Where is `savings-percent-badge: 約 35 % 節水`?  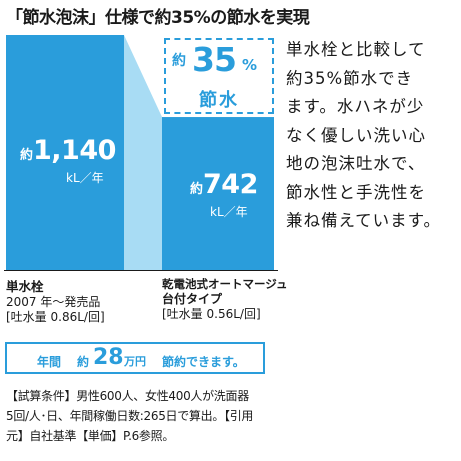 savings-percent-badge: 約 35 % 節水 is located at coordinates (219, 76).